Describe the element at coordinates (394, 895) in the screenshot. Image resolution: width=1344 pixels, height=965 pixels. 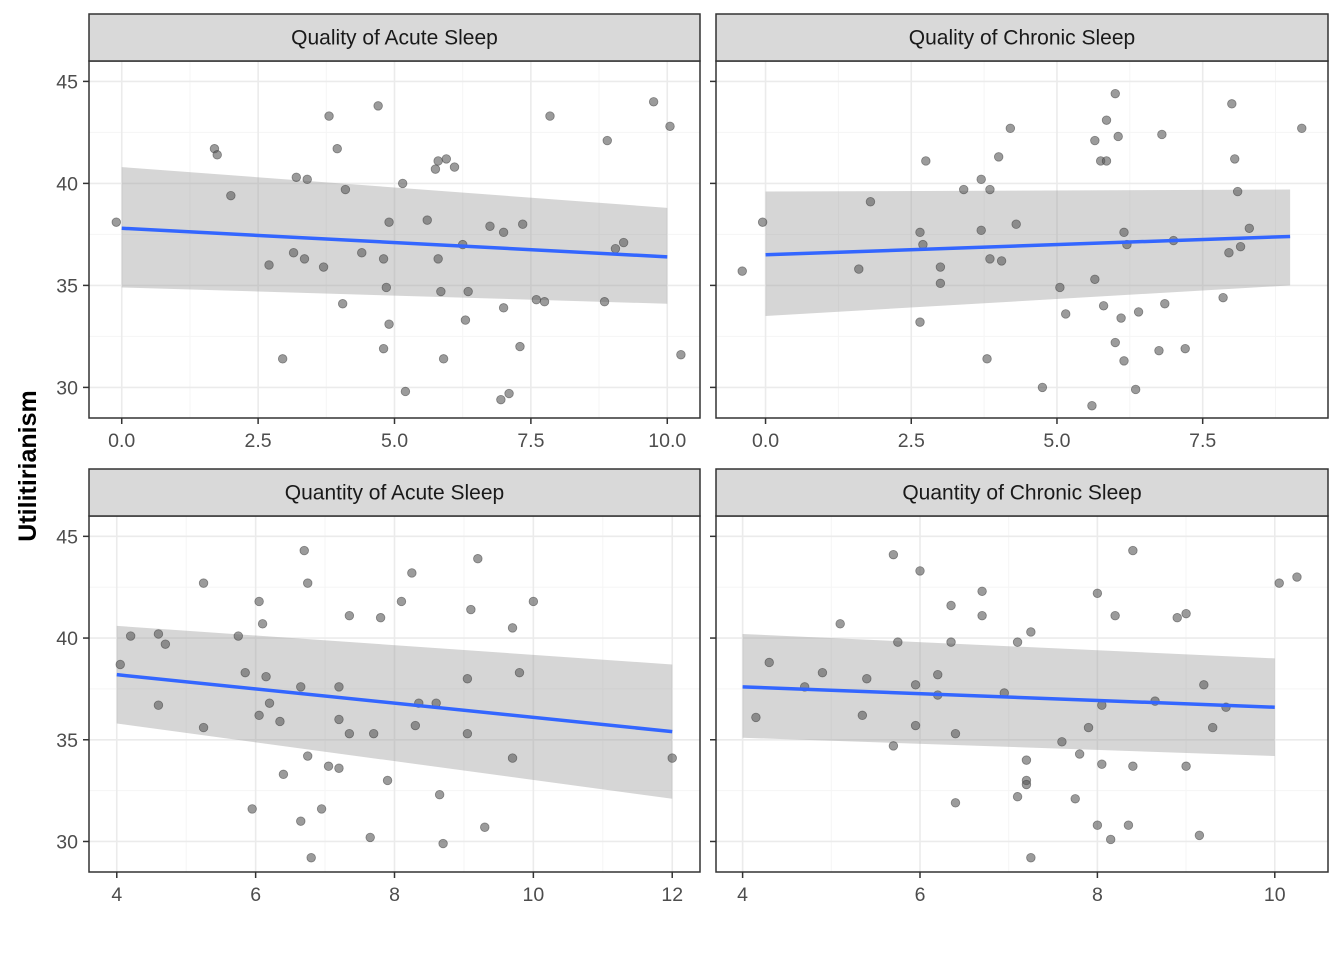
I see `x-tick-label: 8` at that location.